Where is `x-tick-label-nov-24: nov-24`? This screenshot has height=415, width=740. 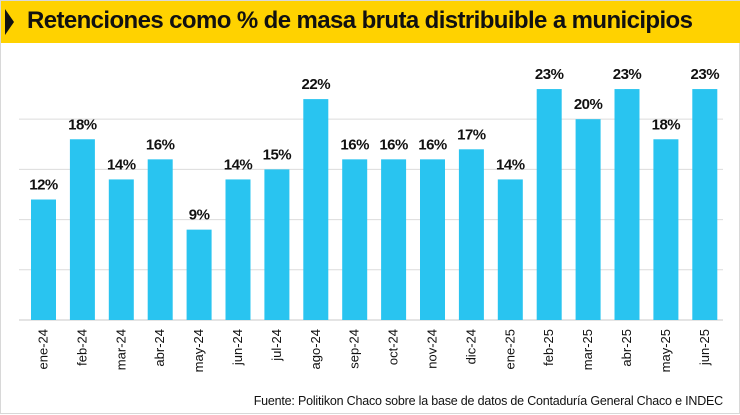
x-tick-label-nov-24: nov-24 is located at coordinates (432, 349).